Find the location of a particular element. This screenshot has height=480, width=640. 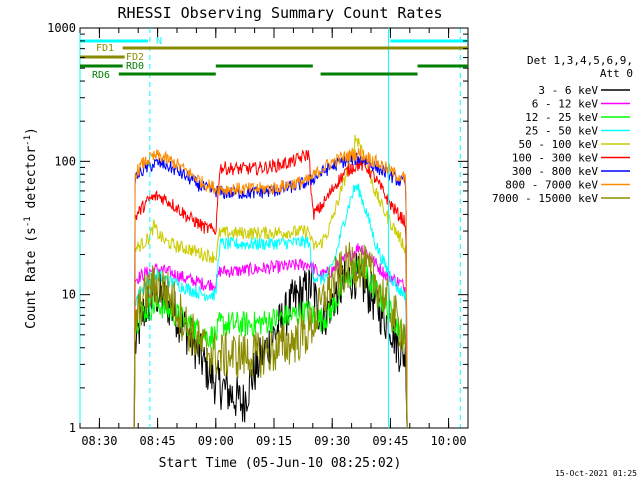

x-tick-label-08-45: 08:45 is located at coordinates (158, 441).